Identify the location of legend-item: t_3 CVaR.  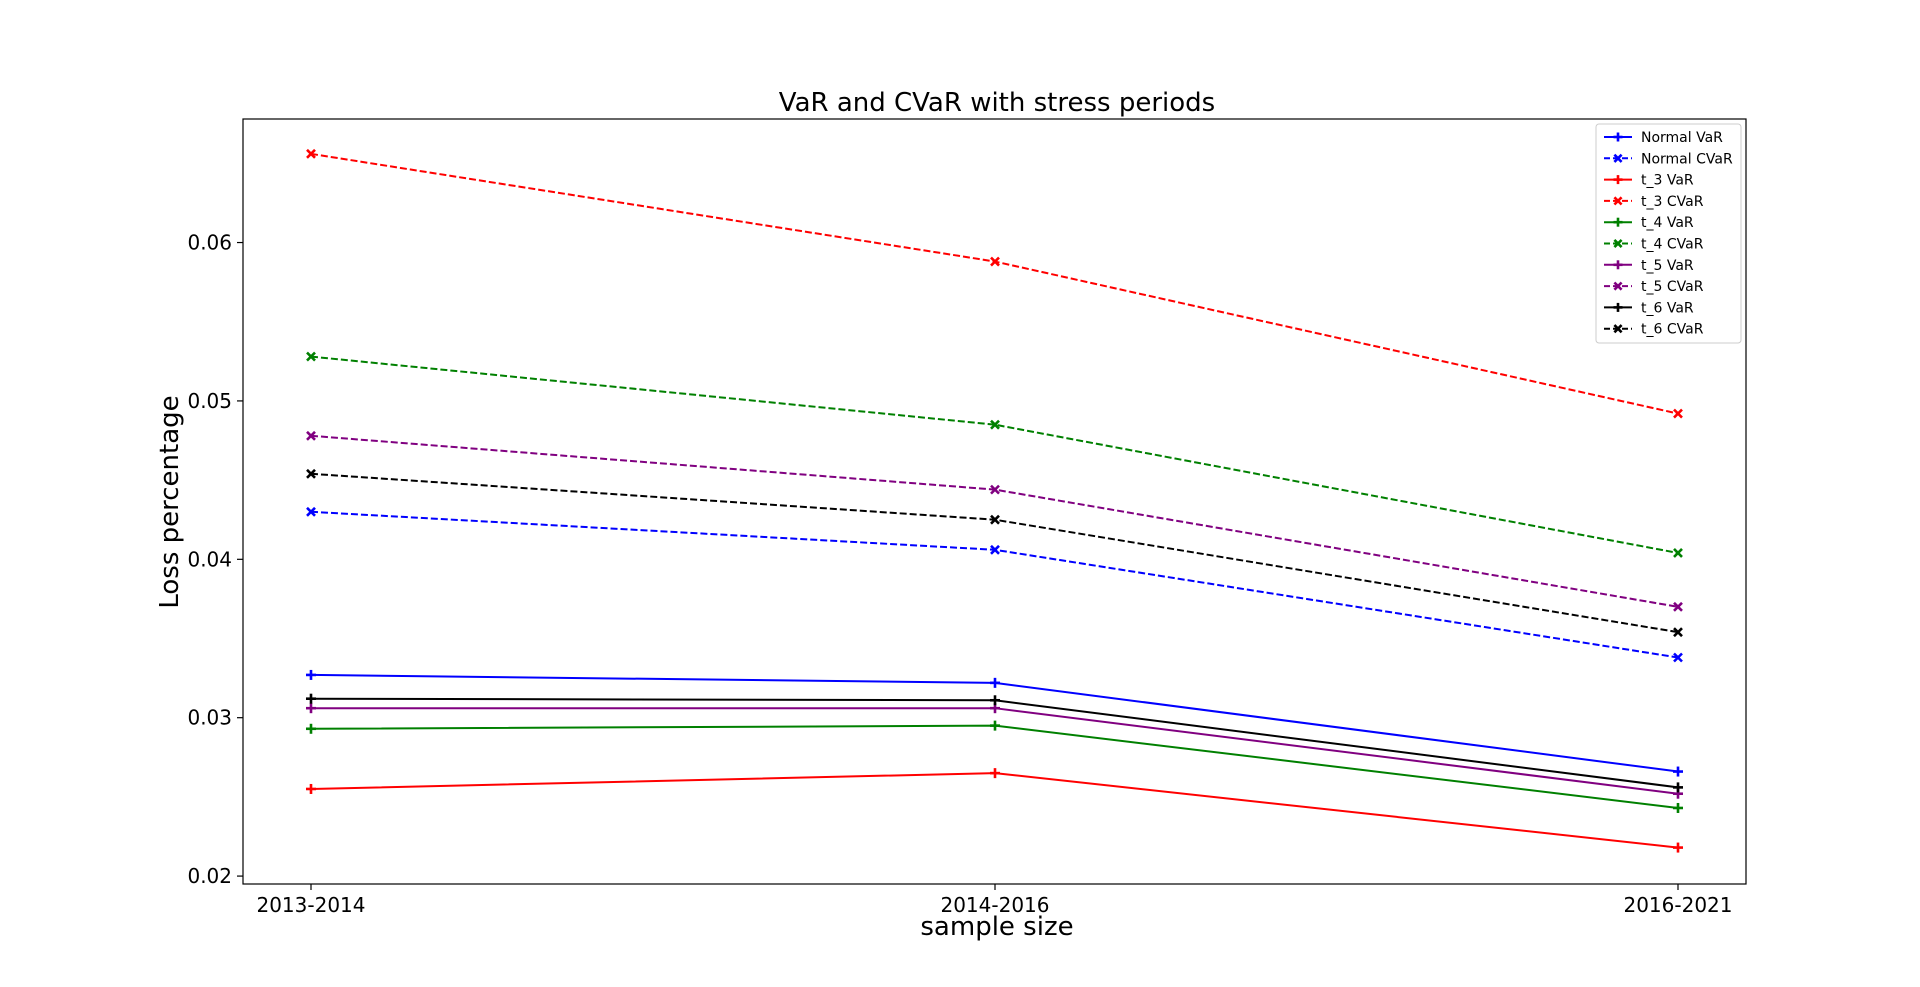
(1654, 202).